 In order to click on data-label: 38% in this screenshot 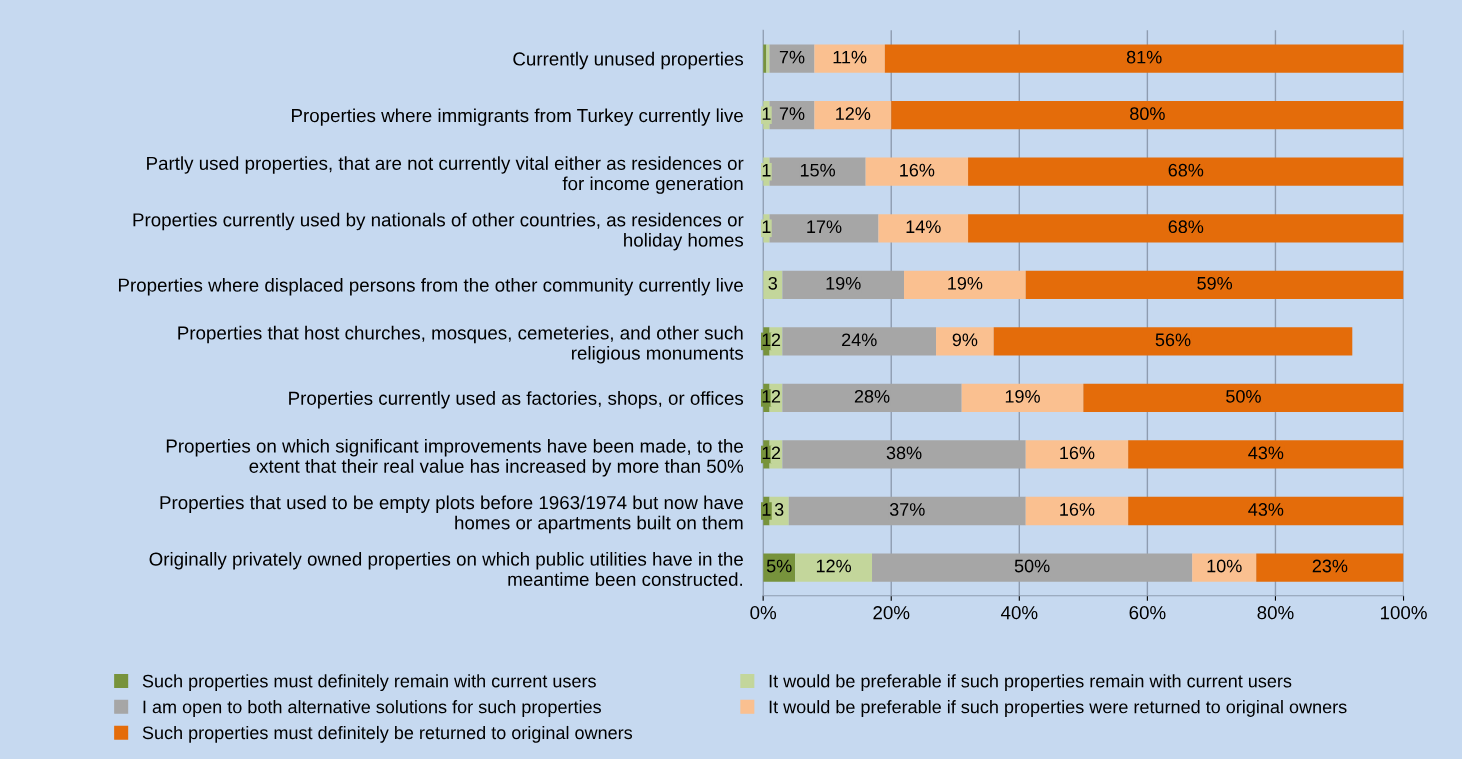, I will do `click(904, 453)`.